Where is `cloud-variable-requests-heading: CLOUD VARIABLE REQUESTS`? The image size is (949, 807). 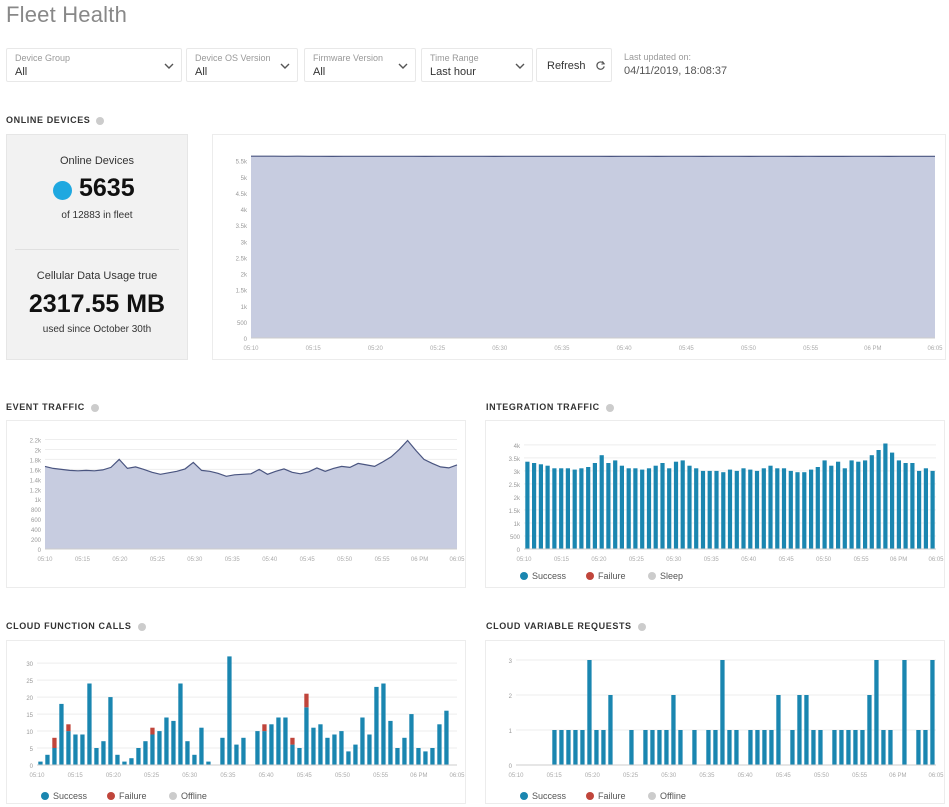
cloud-variable-requests-heading: CLOUD VARIABLE REQUESTS is located at coordinates (566, 626).